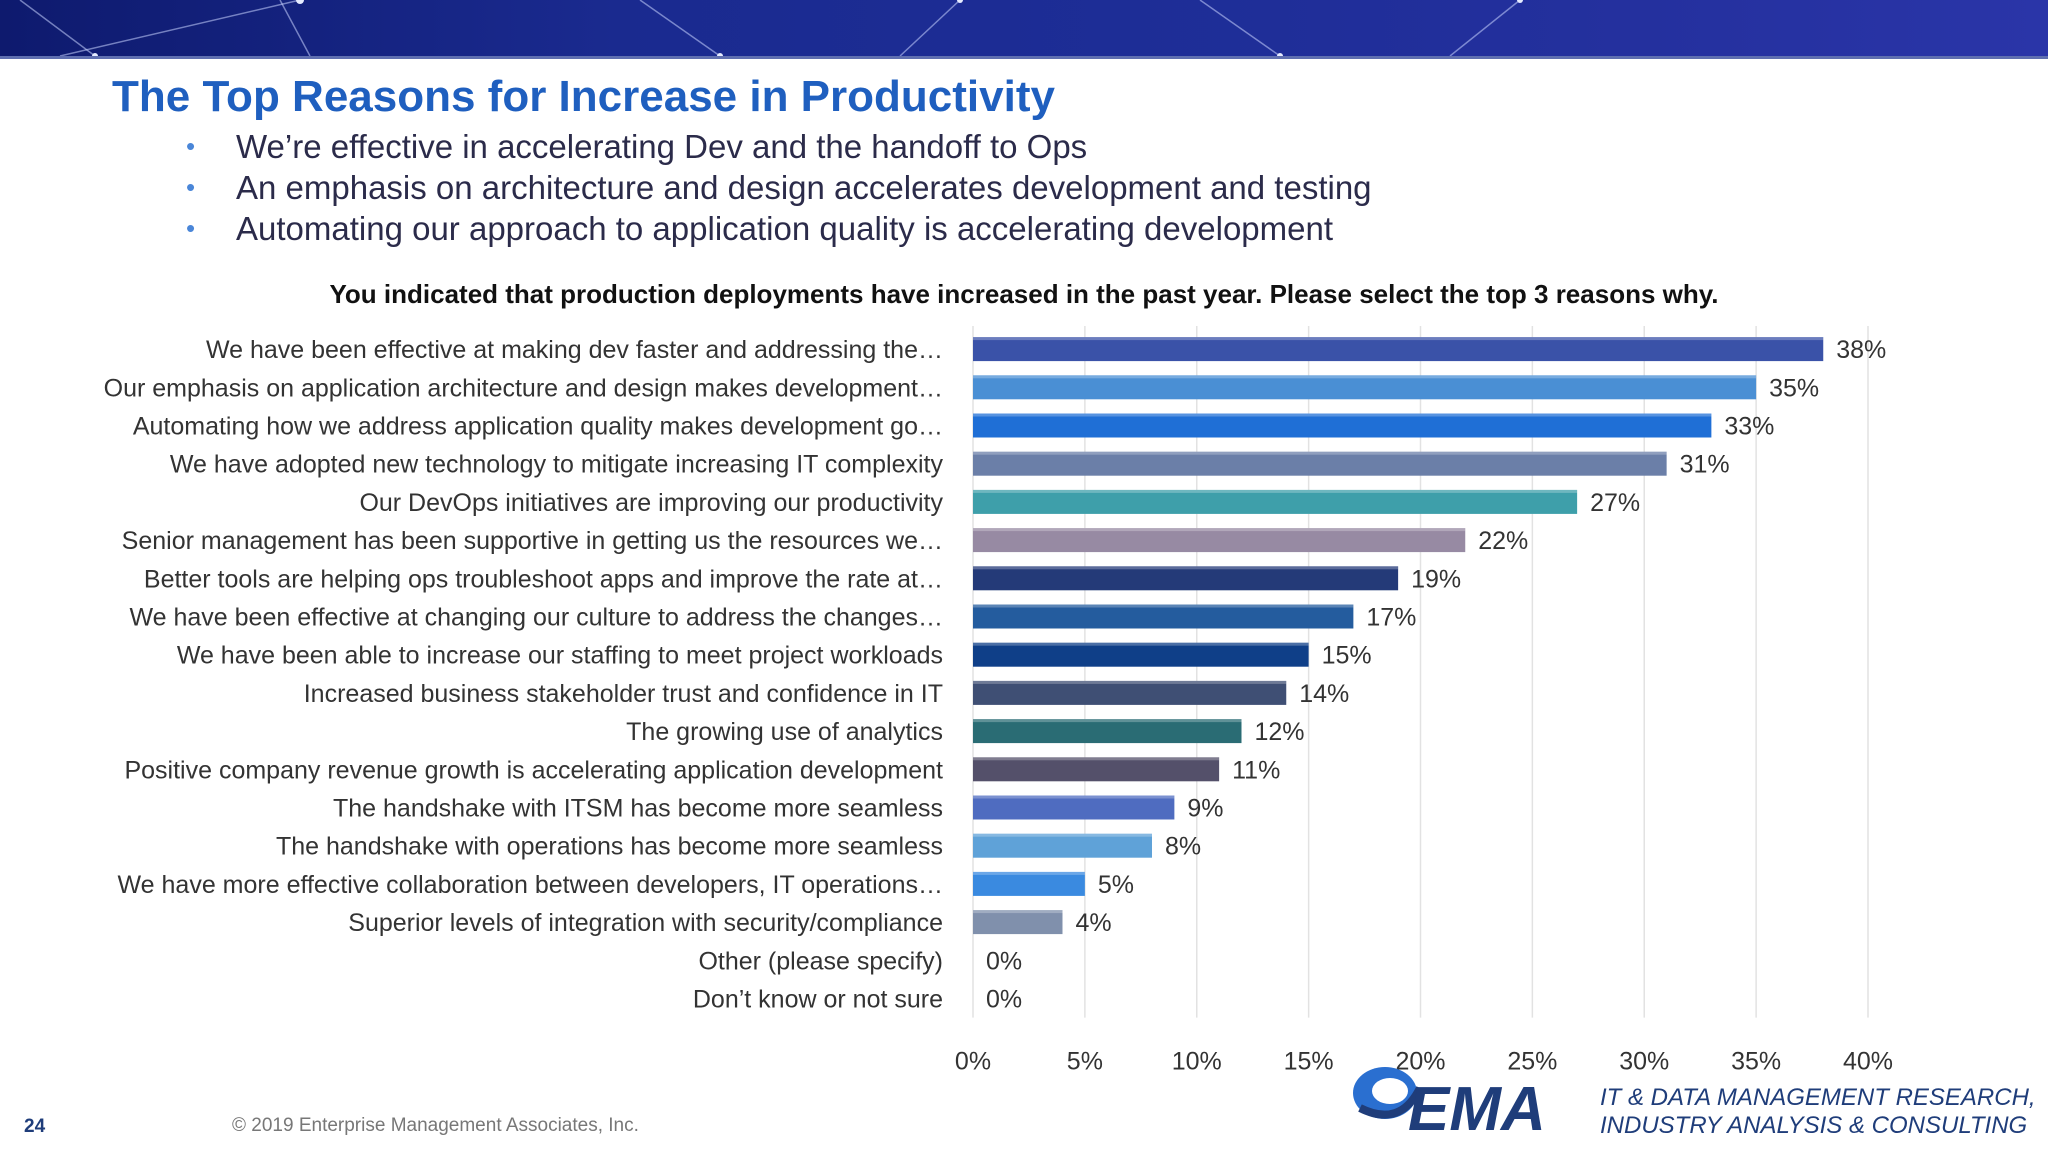 This screenshot has height=1152, width=2048. I want to click on page-number: 24, so click(35, 1126).